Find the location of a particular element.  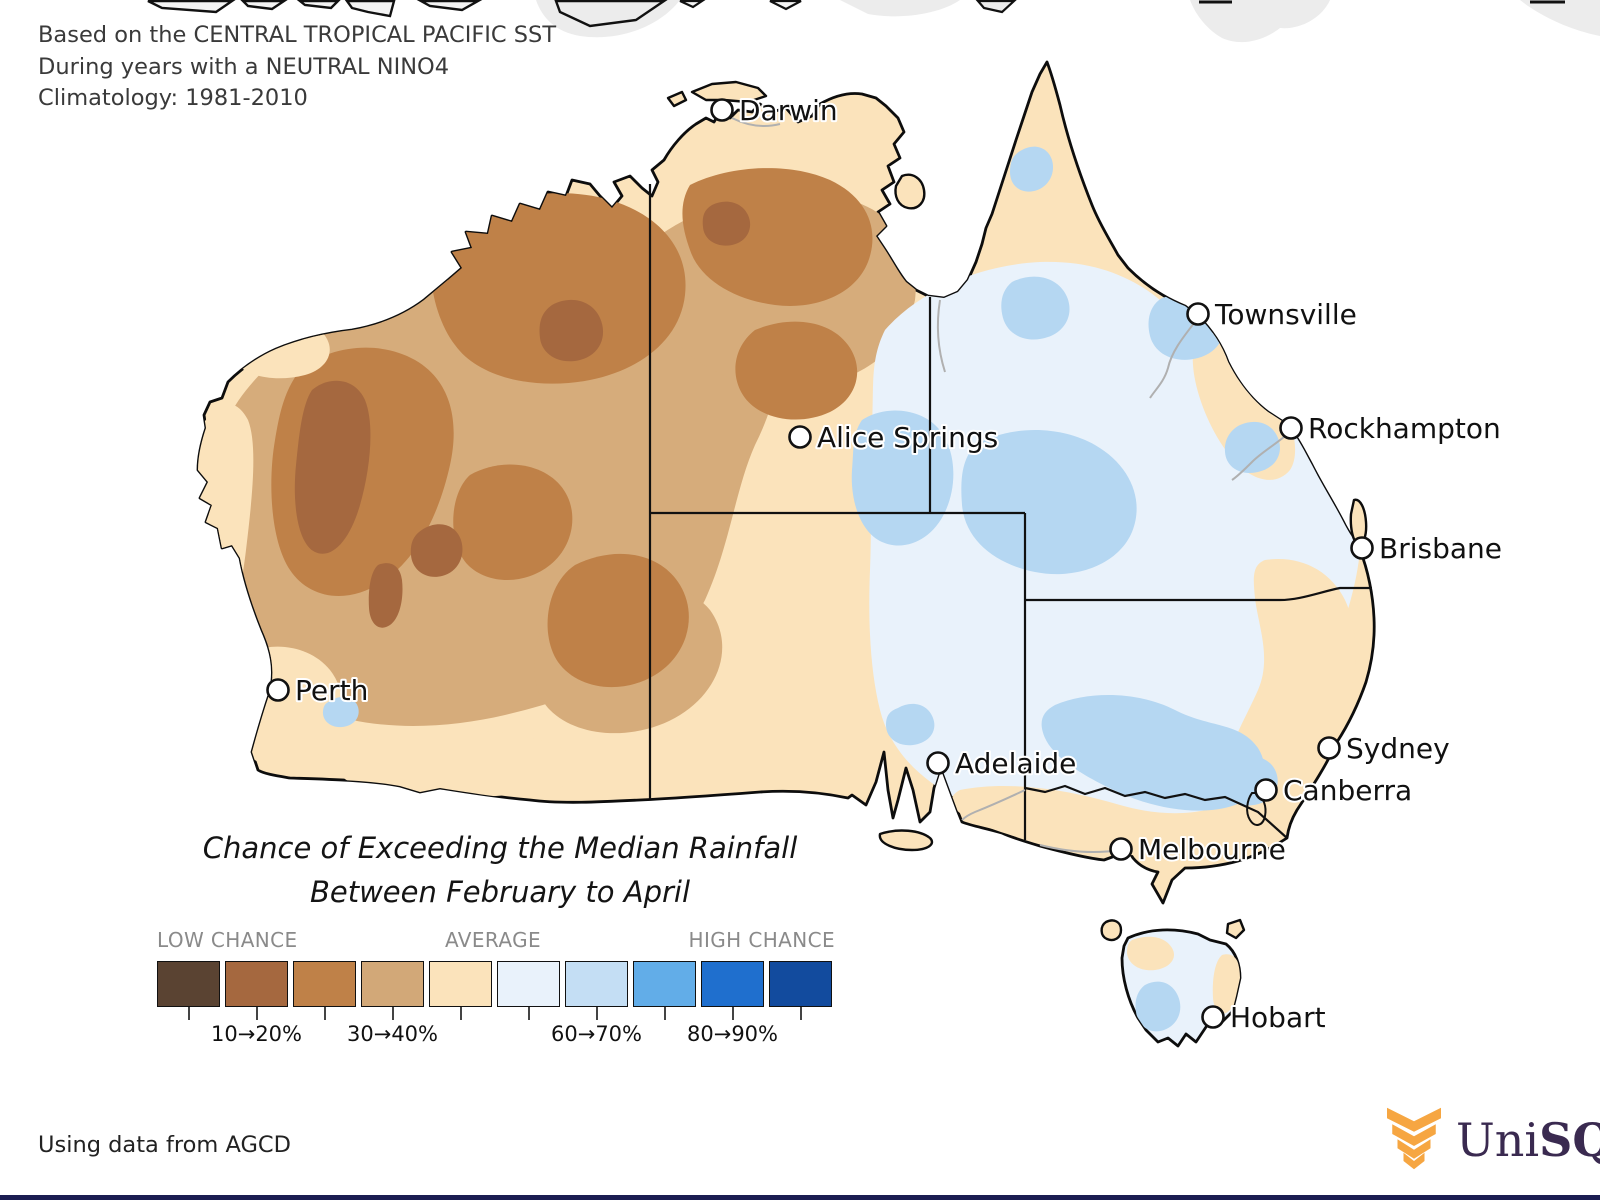

map-title-line-2: Between February to April is located at coordinates (500, 892).